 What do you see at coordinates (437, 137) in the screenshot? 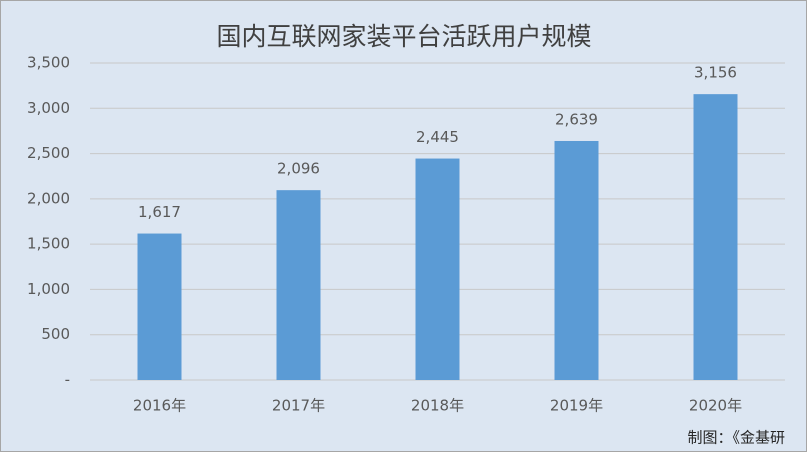
I see `value-label: 2,445` at bounding box center [437, 137].